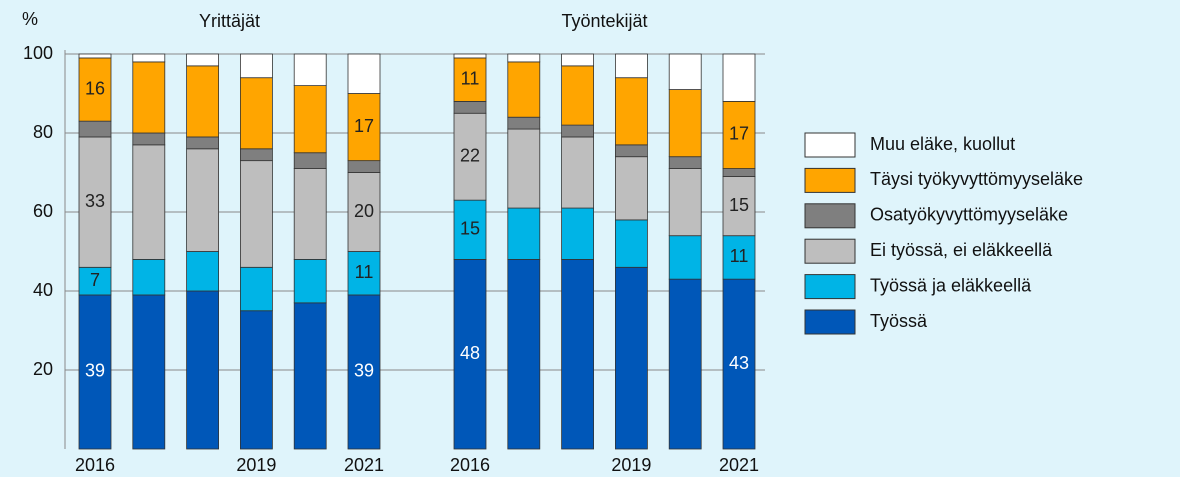 This screenshot has width=1180, height=477. I want to click on legend-label: Osatyökyvyttömyyseläke, so click(969, 215).